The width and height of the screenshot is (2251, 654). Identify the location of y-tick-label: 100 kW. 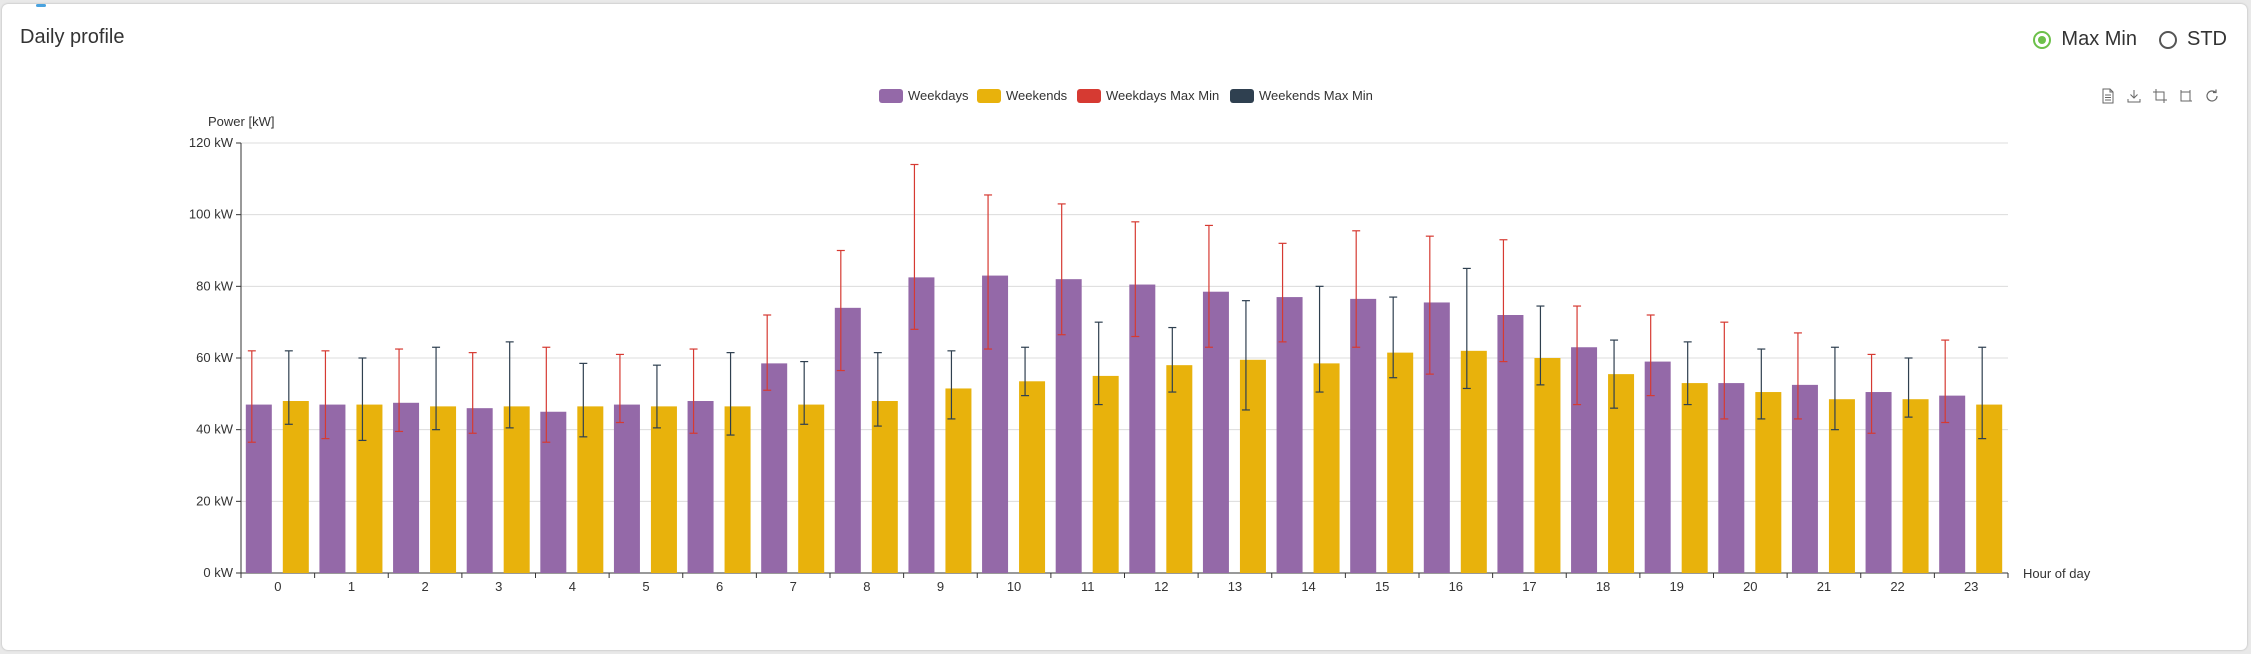
(211, 214).